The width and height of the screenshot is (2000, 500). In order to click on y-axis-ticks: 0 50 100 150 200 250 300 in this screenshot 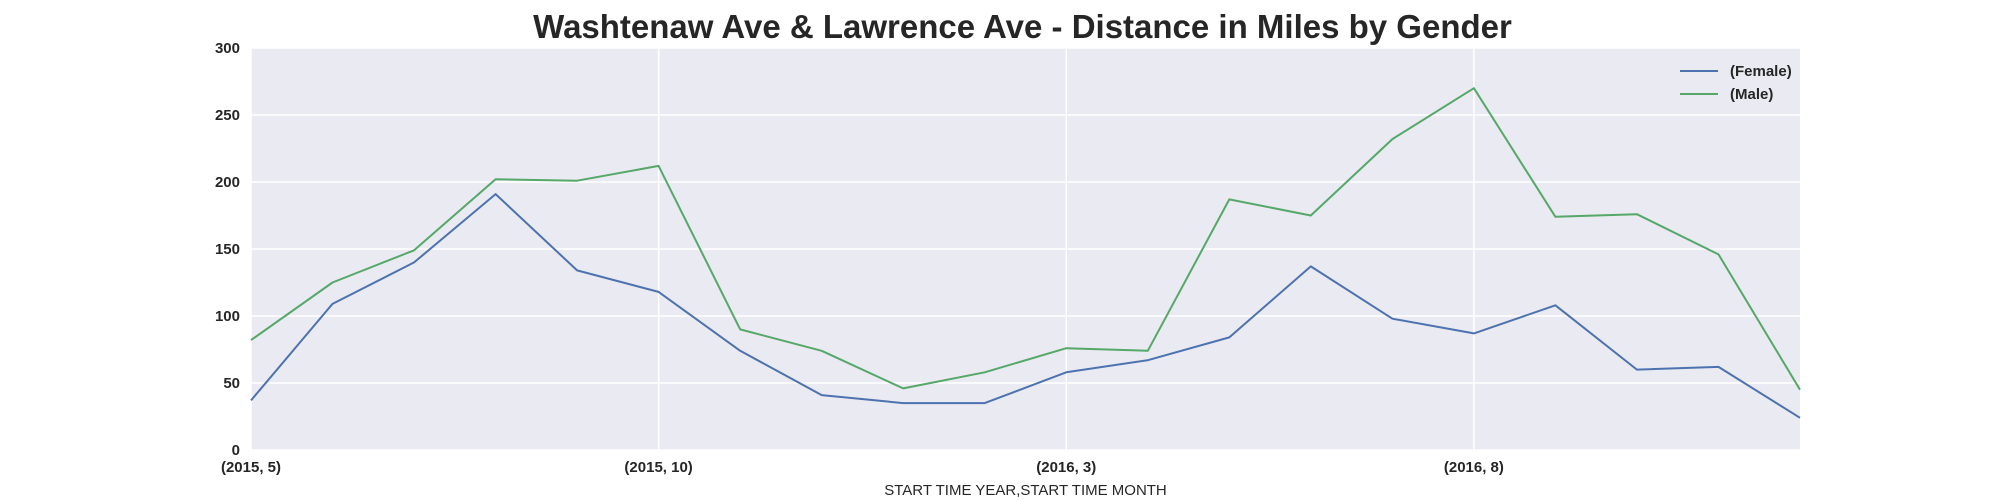, I will do `click(227, 249)`.